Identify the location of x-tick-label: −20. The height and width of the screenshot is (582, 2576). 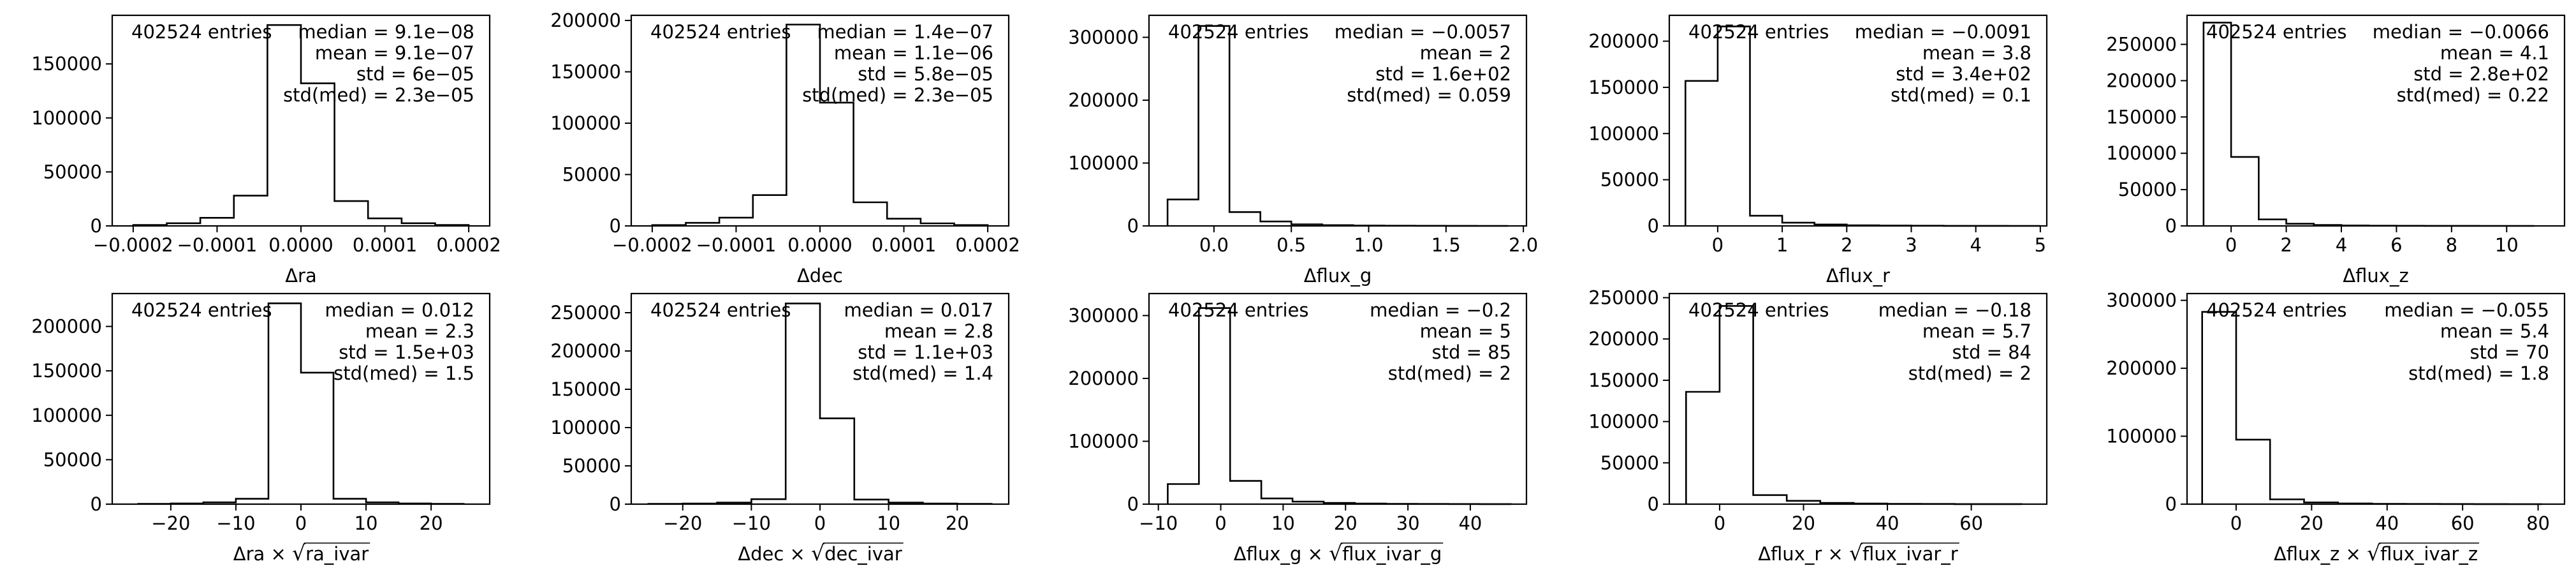
(170, 523).